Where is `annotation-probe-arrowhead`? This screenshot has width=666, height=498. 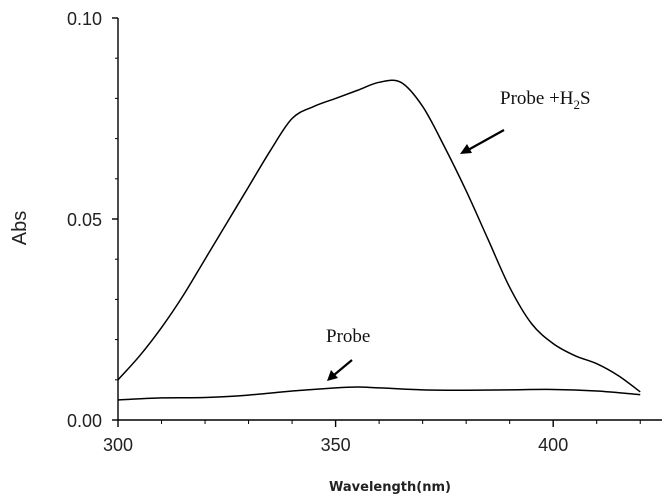 annotation-probe-arrowhead is located at coordinates (332, 375).